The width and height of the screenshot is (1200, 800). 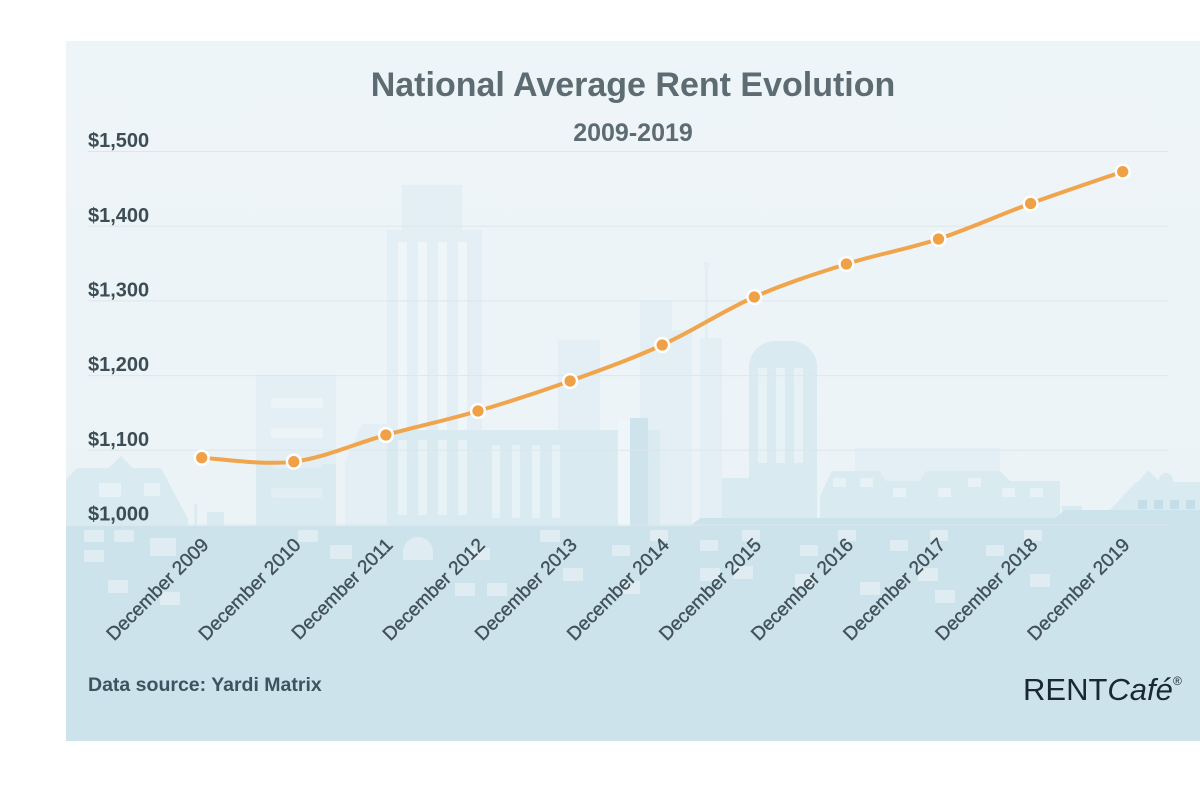 I want to click on svg-text: $1,100, so click(x=118, y=440).